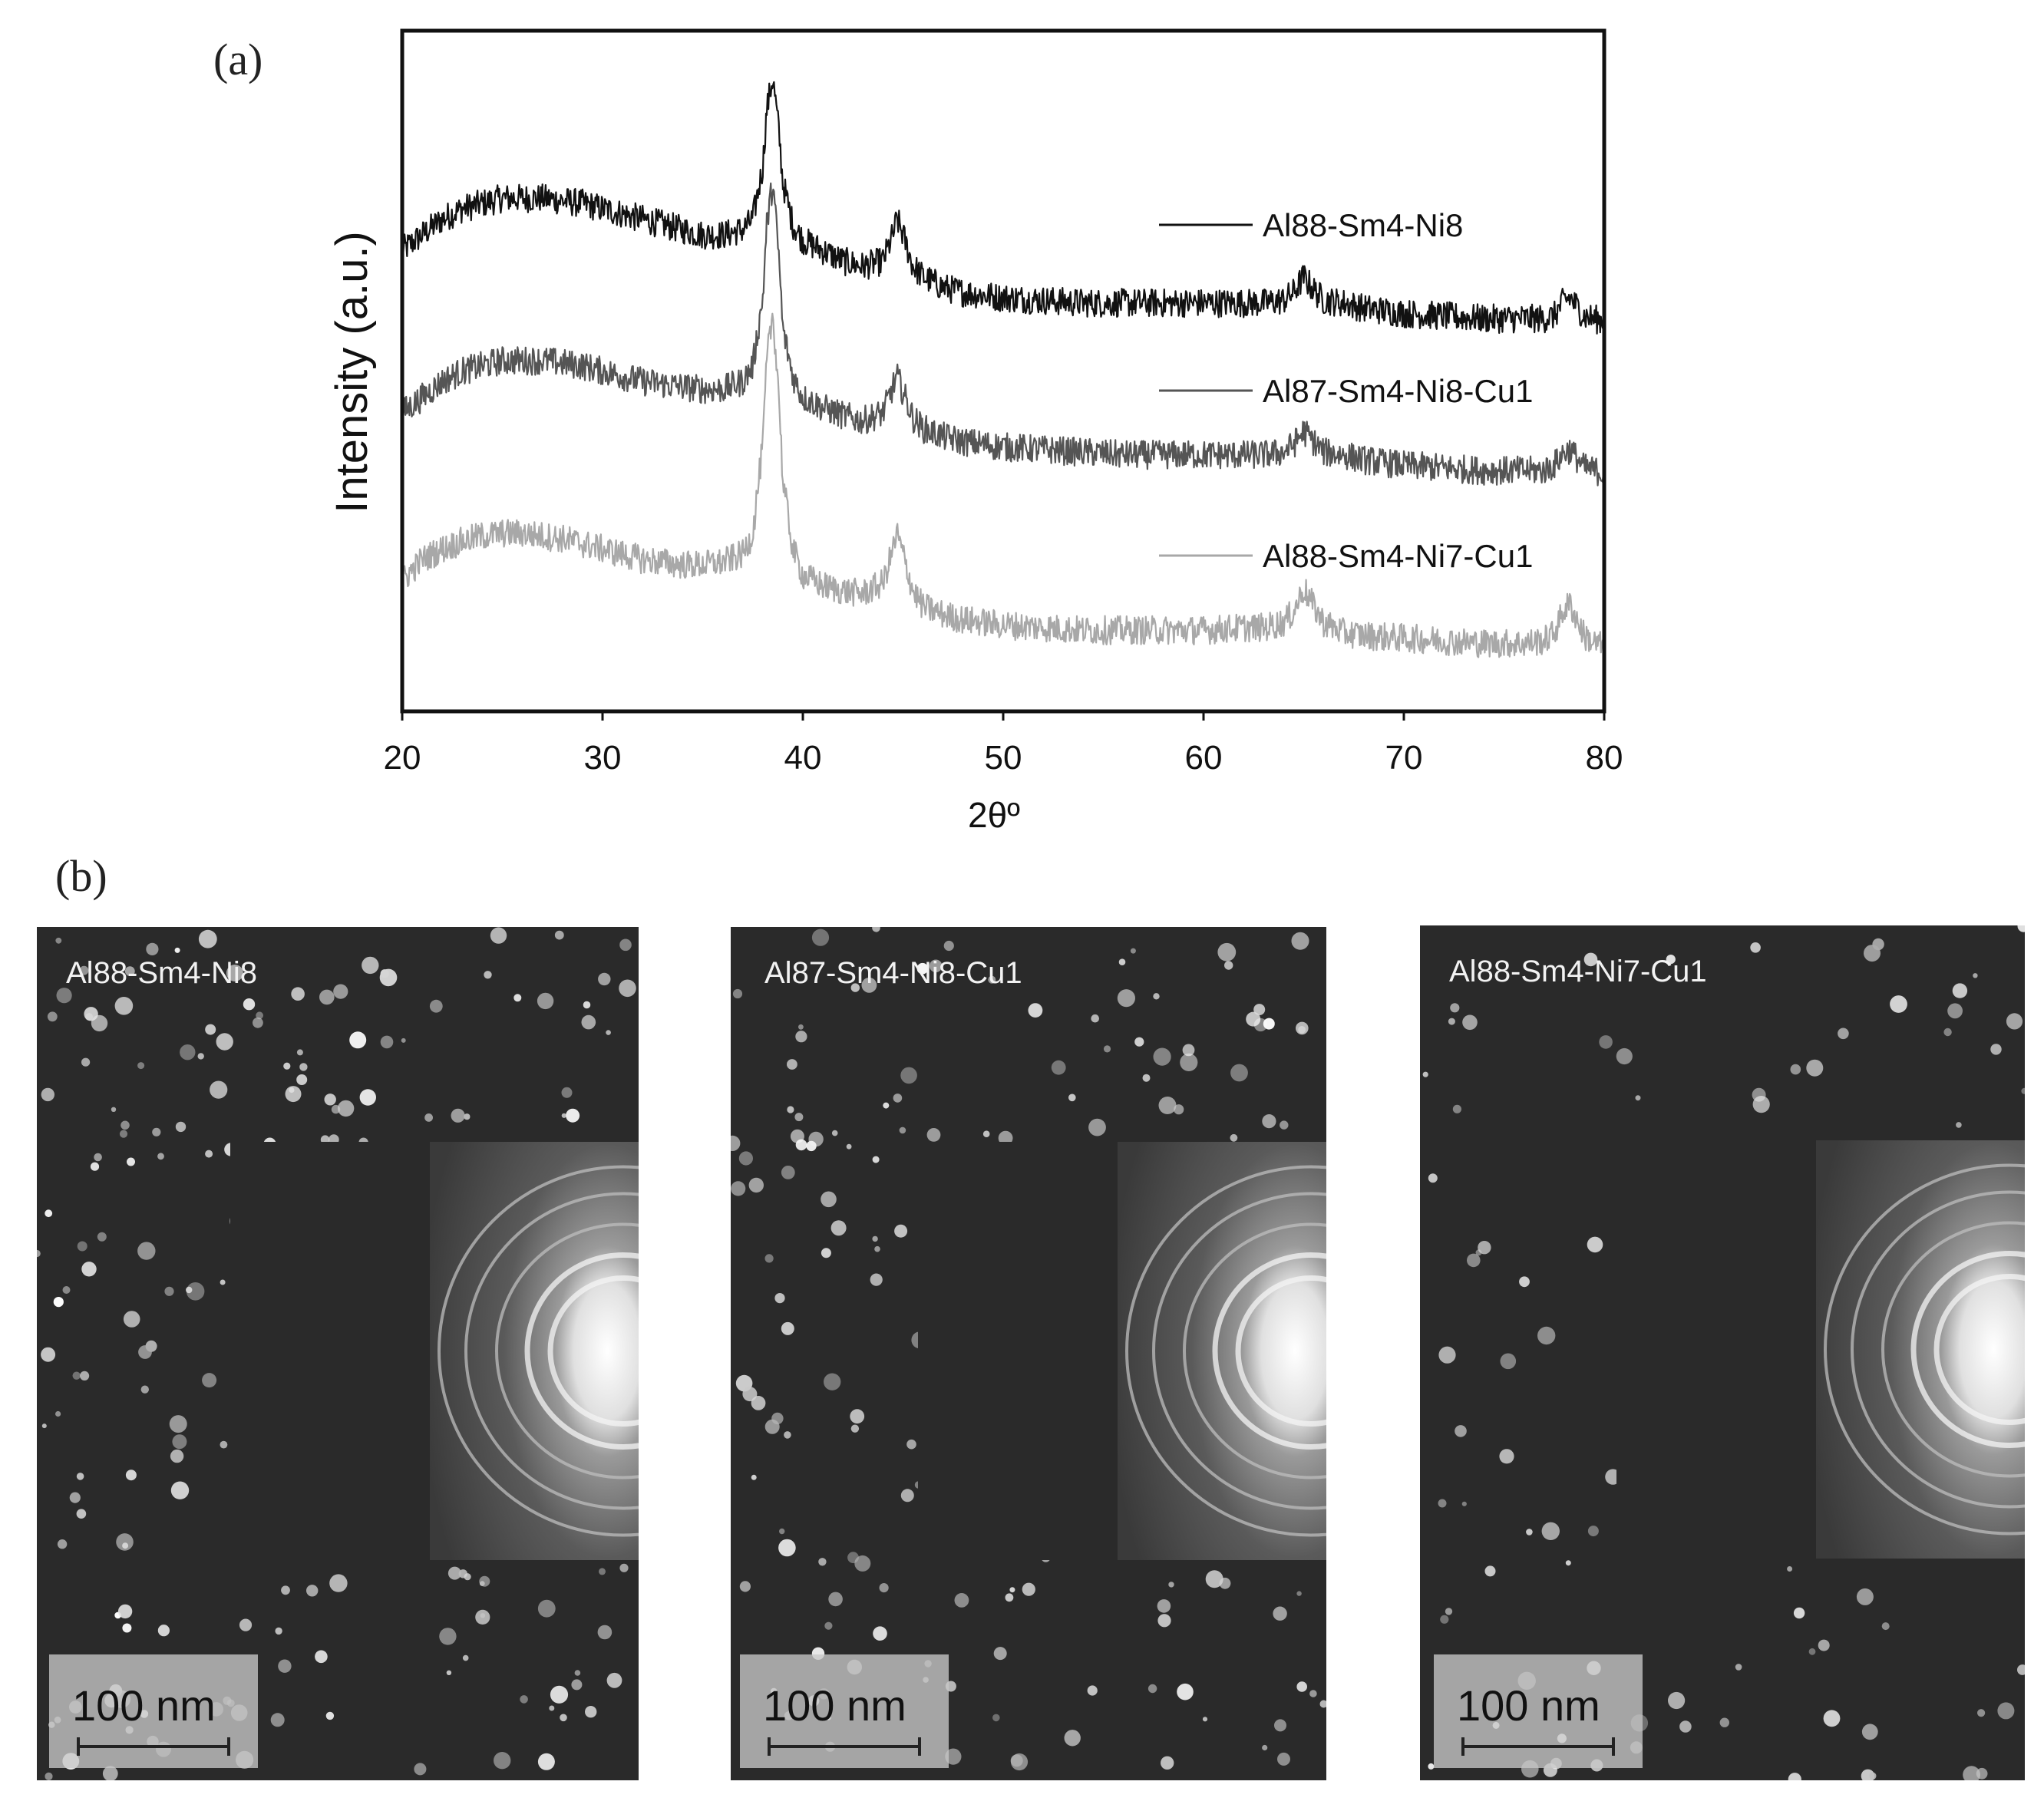 The height and width of the screenshot is (1811, 2044). I want to click on x-axis-label: 2θº, so click(994, 815).